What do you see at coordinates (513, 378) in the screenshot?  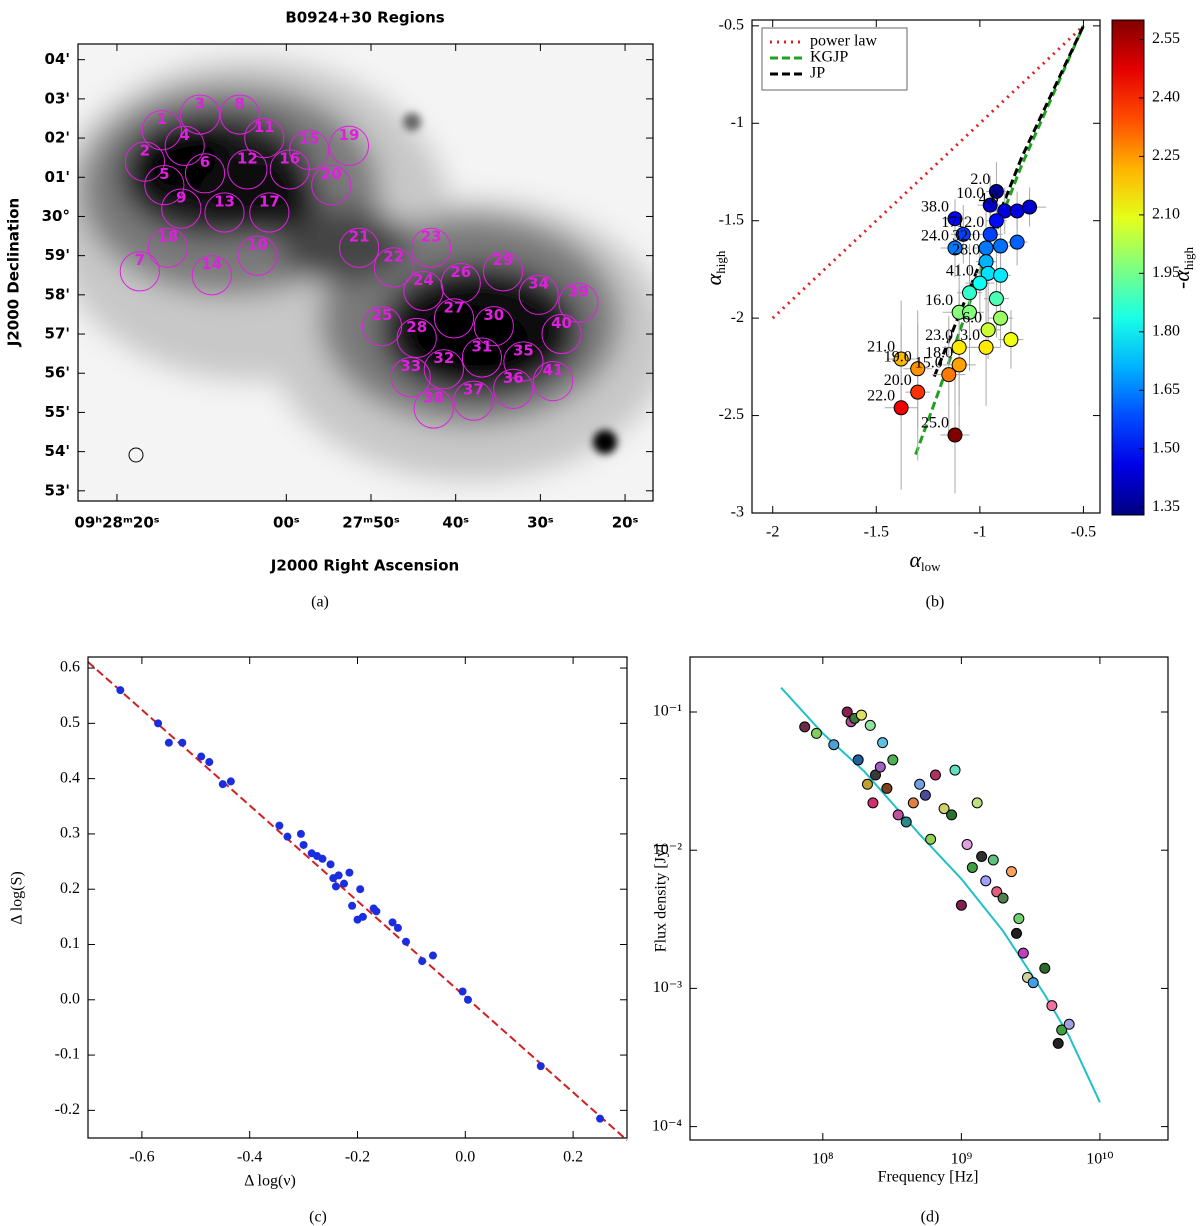 I see `region-label: 36` at bounding box center [513, 378].